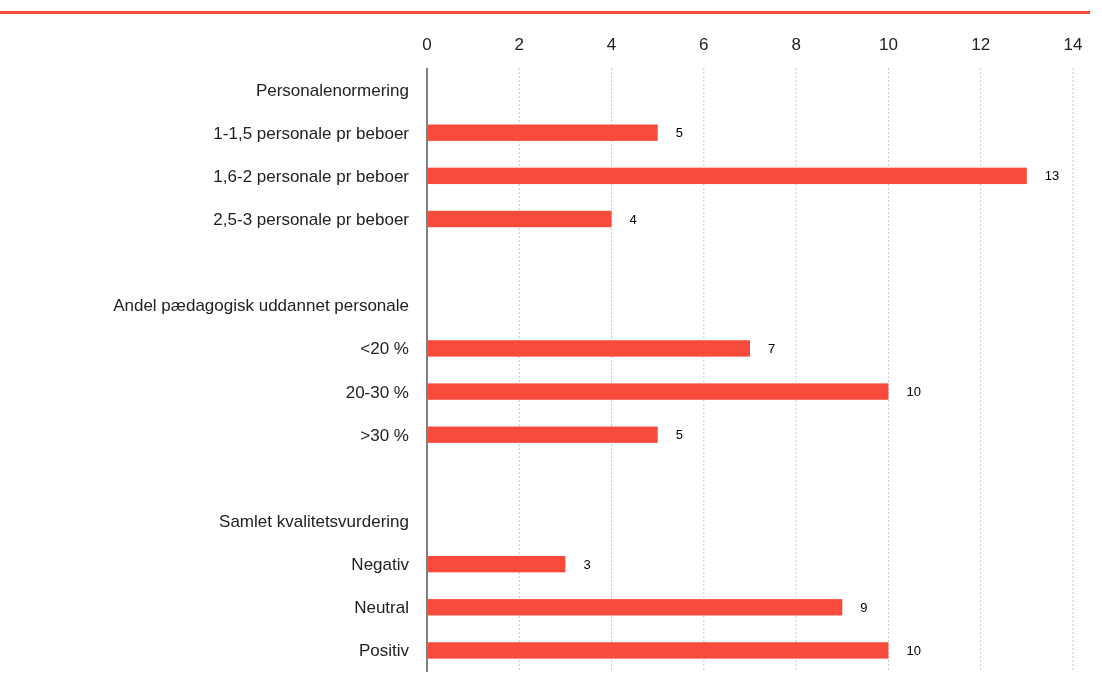  Describe the element at coordinates (380, 565) in the screenshot. I see `y-tick-label: Negativ` at that location.